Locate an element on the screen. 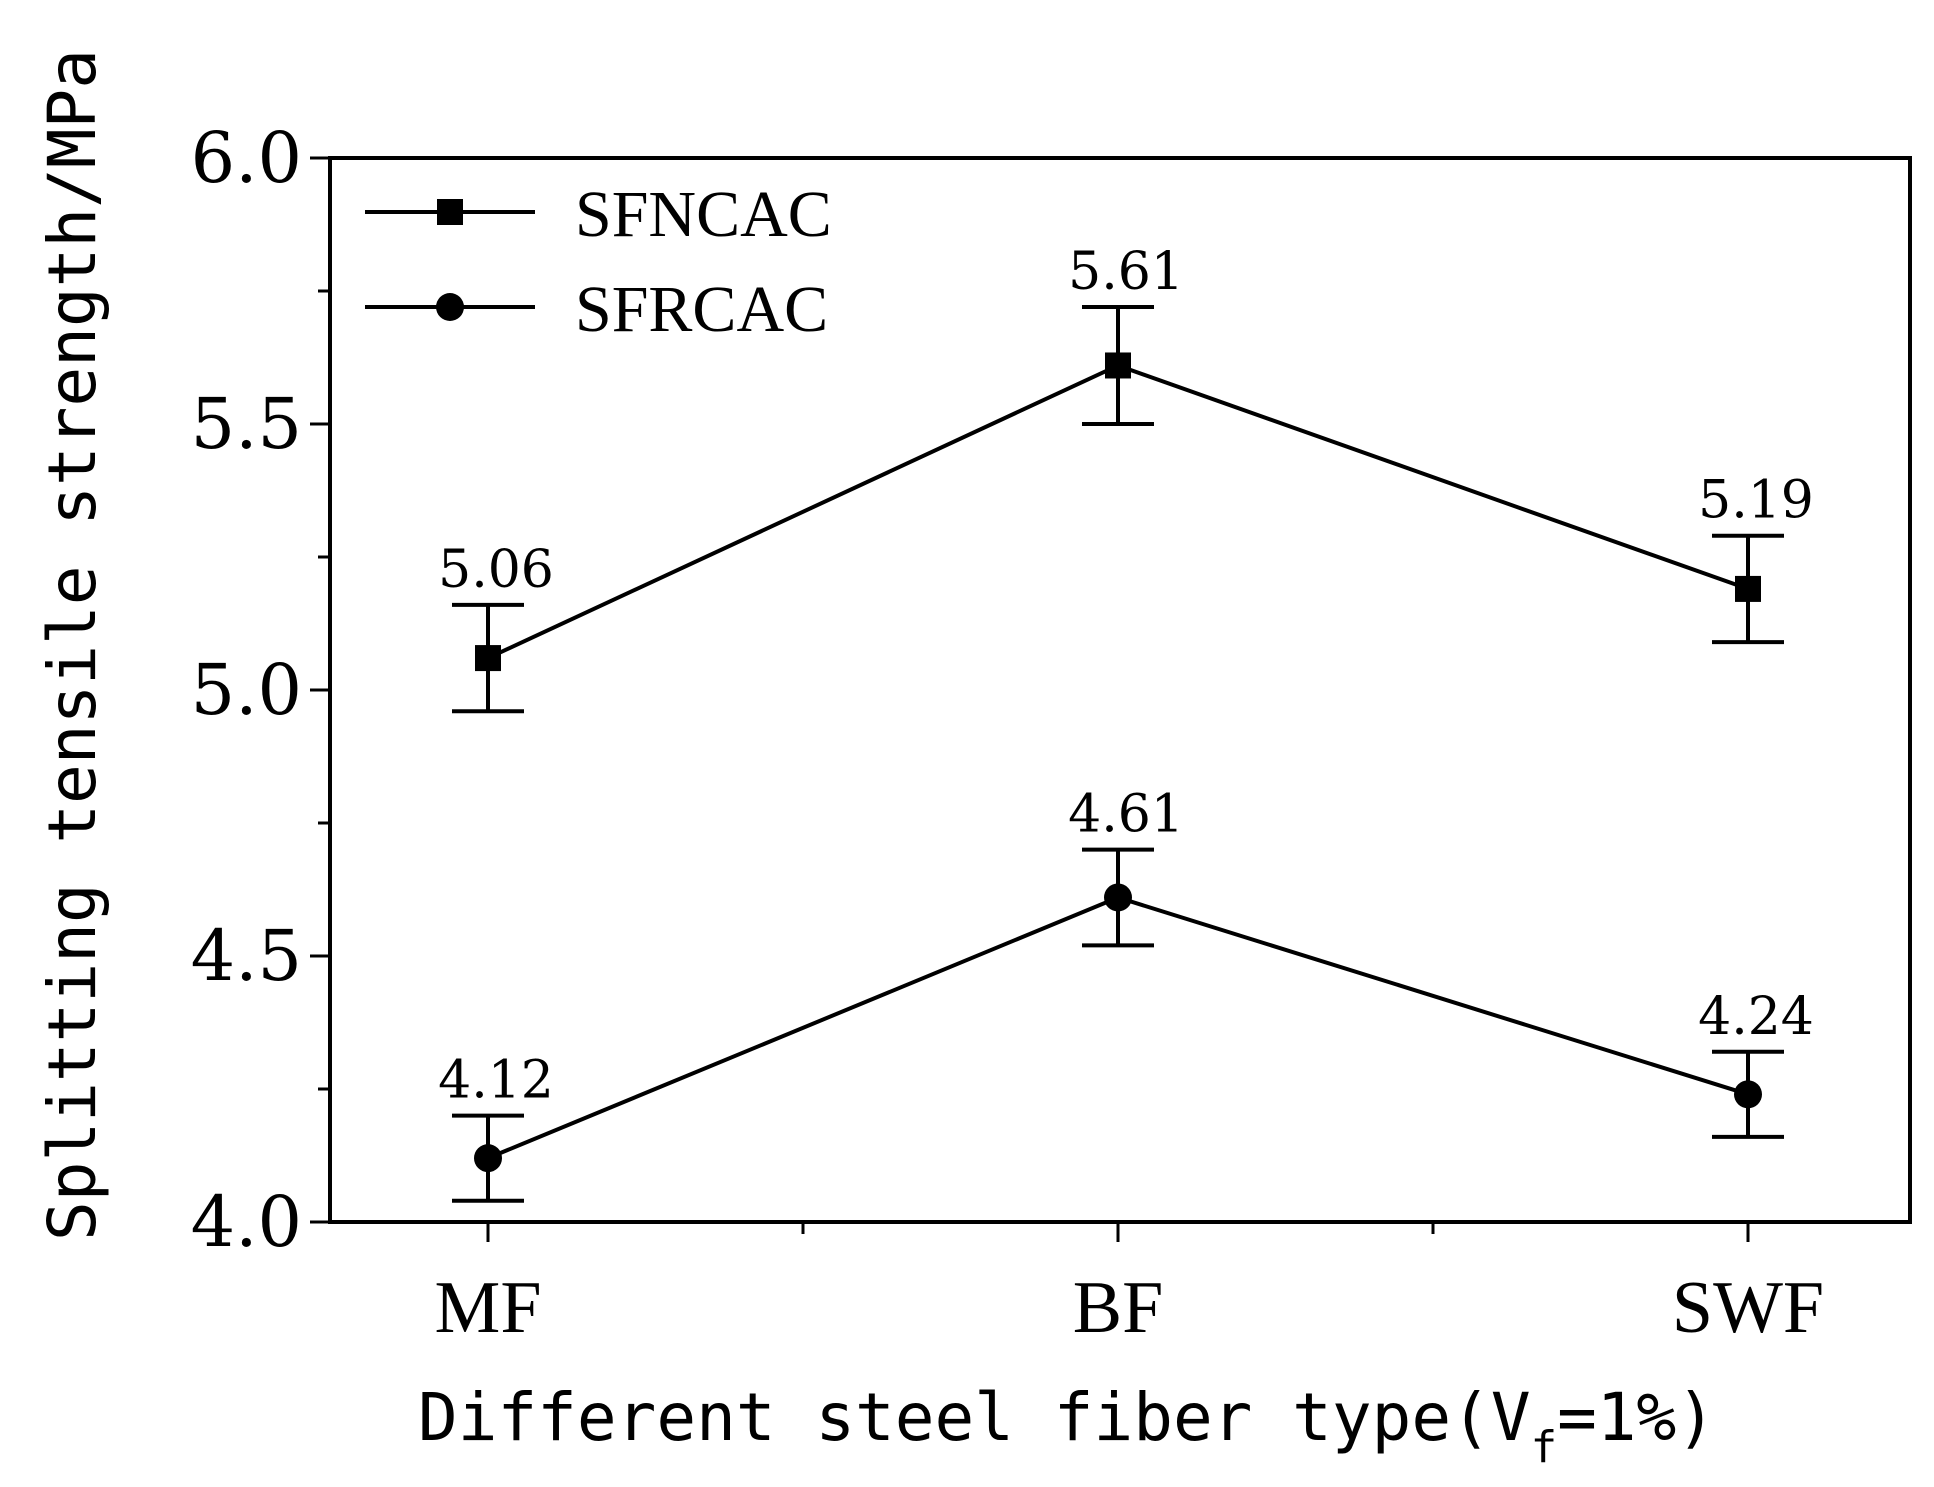  data-label: 4.61 is located at coordinates (1126, 815).